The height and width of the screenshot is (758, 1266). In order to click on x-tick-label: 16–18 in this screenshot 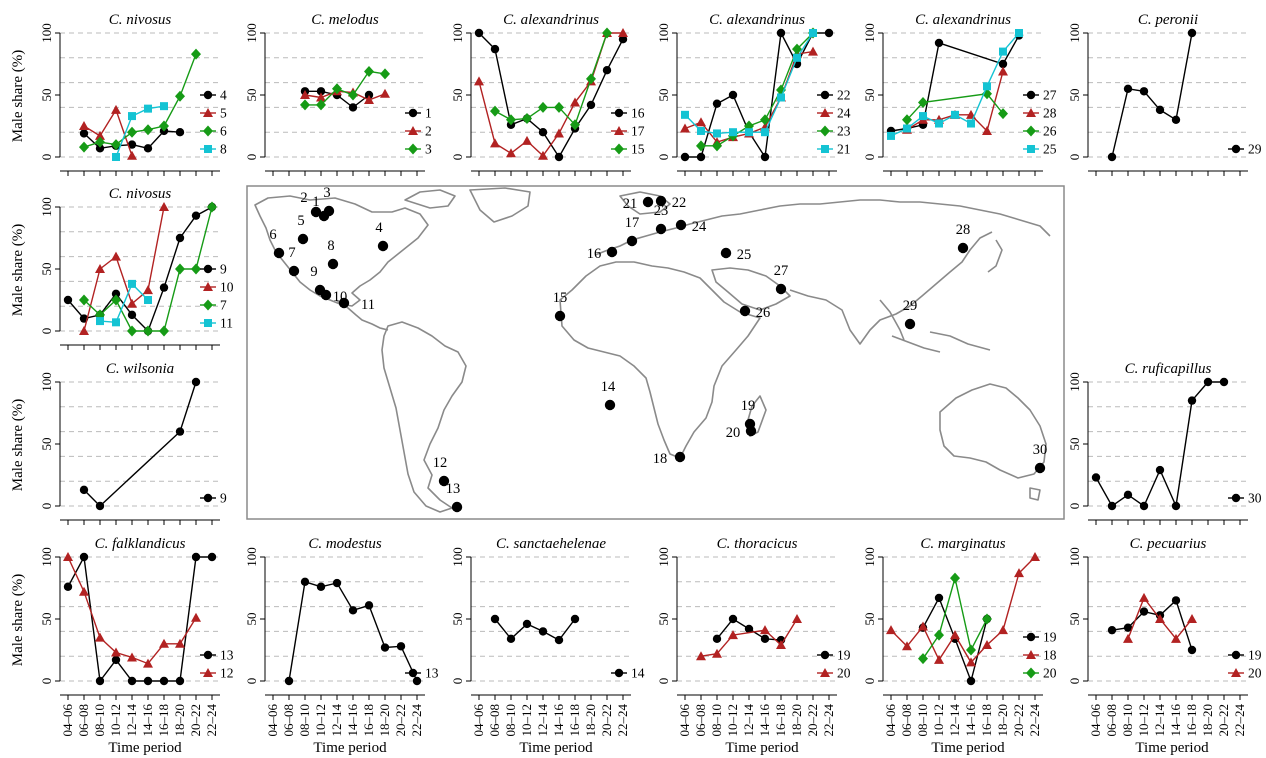, I will do `click(986, 720)`.